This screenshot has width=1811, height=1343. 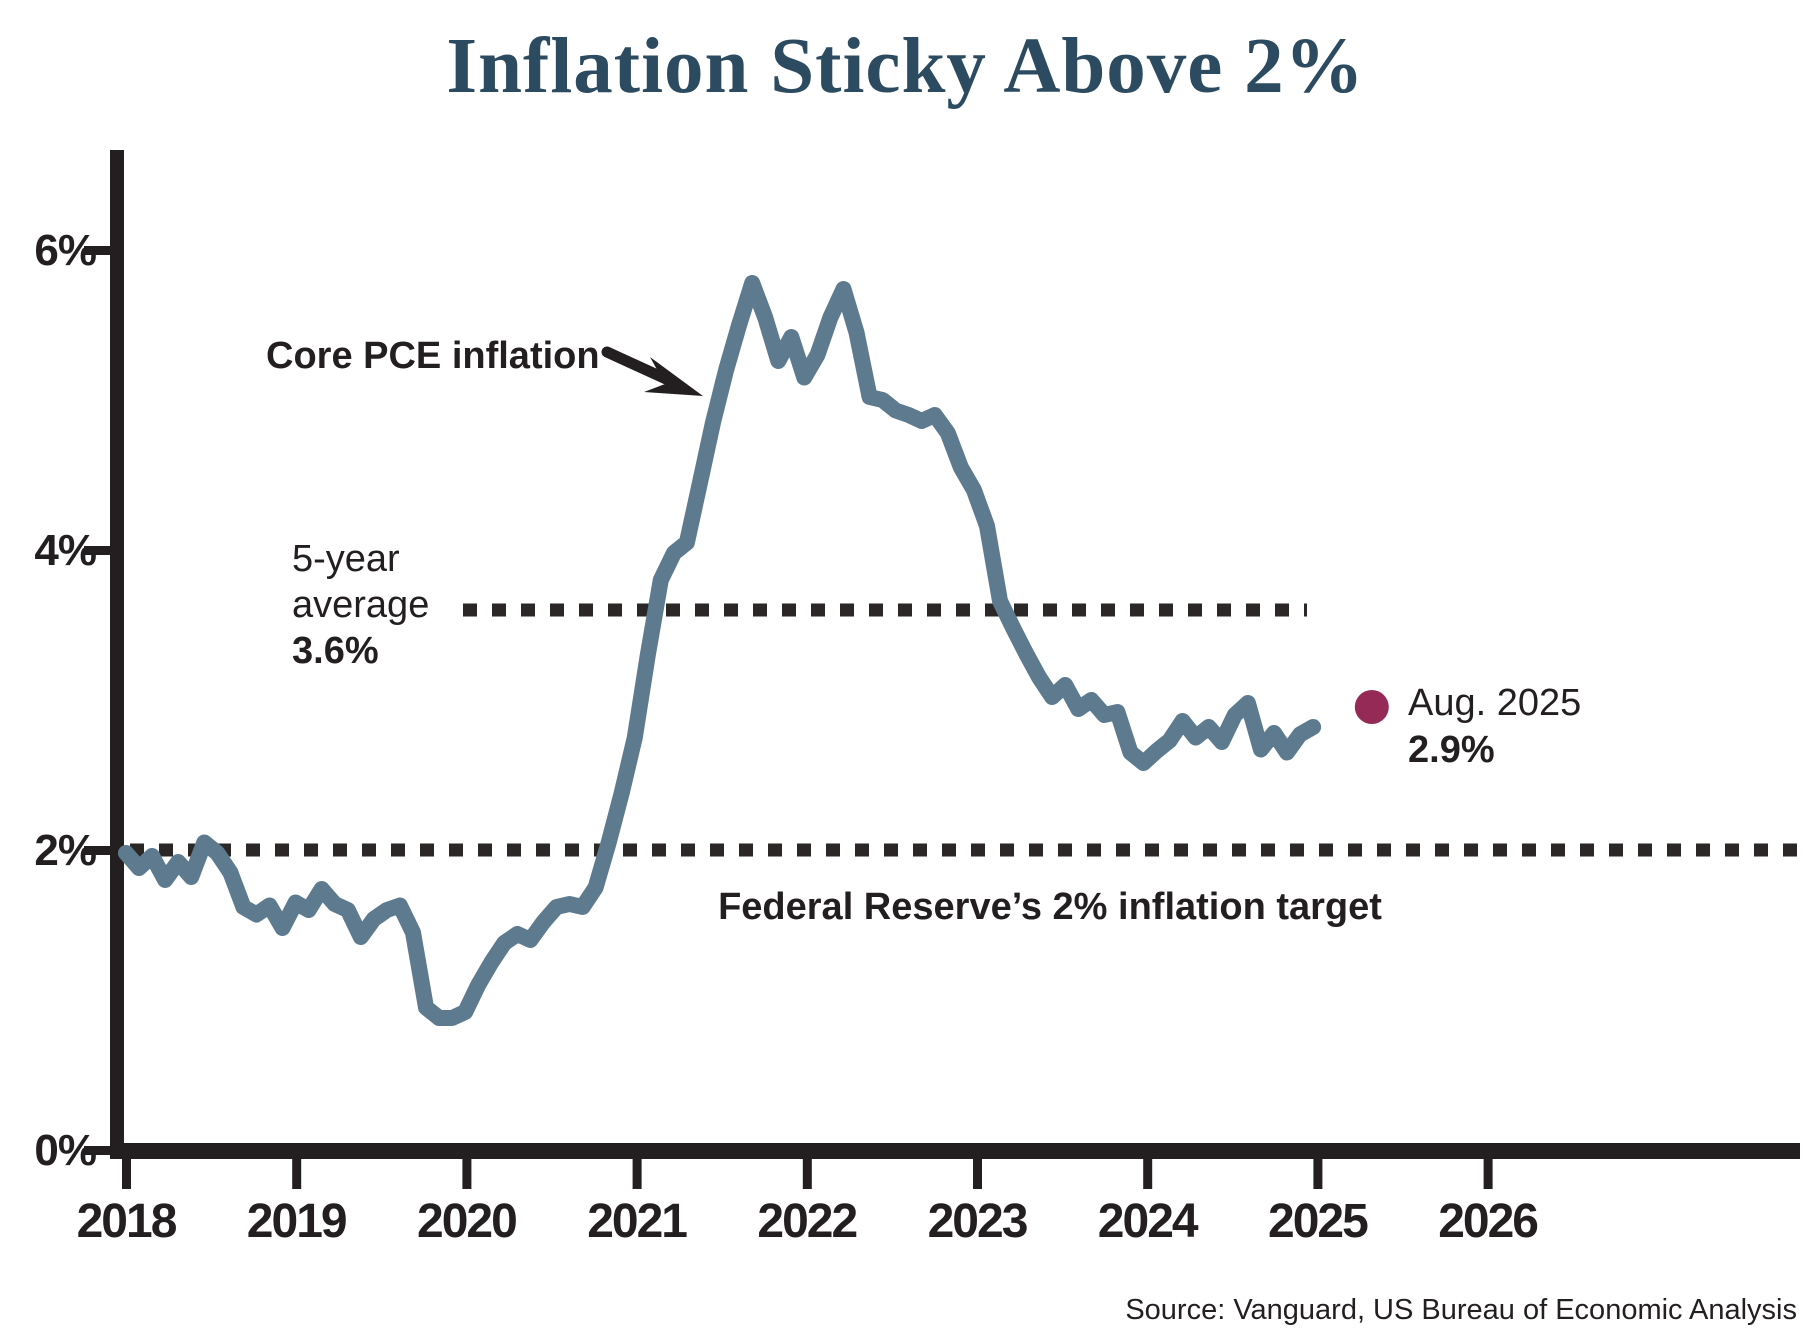 What do you see at coordinates (117, 654) in the screenshot?
I see `y-axis` at bounding box center [117, 654].